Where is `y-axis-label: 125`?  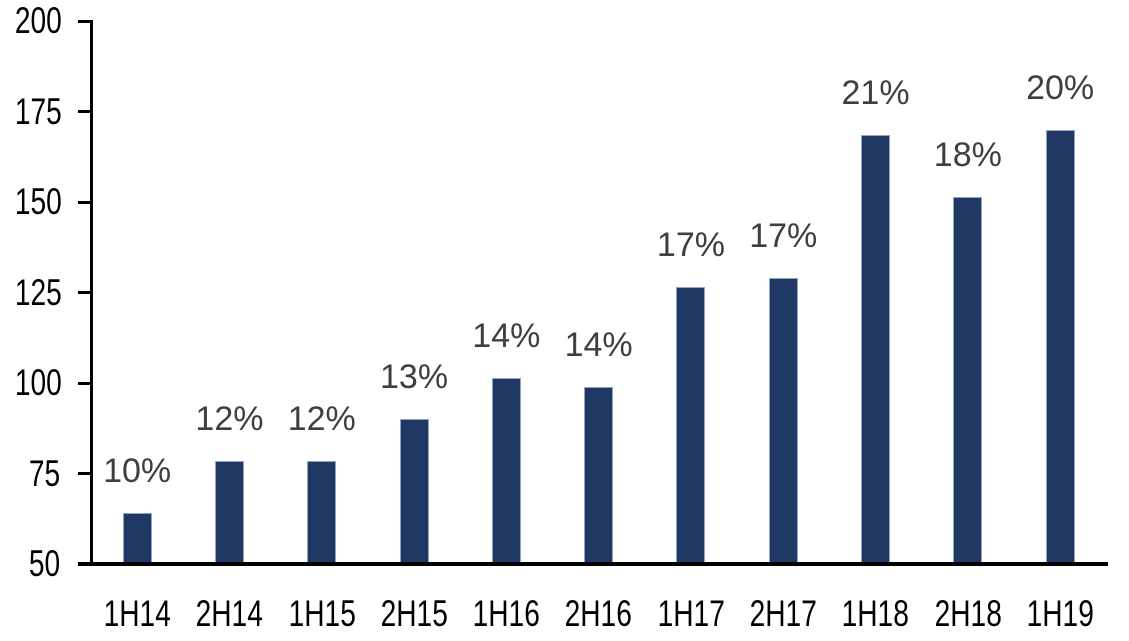 y-axis-label: 125 is located at coordinates (31, 292).